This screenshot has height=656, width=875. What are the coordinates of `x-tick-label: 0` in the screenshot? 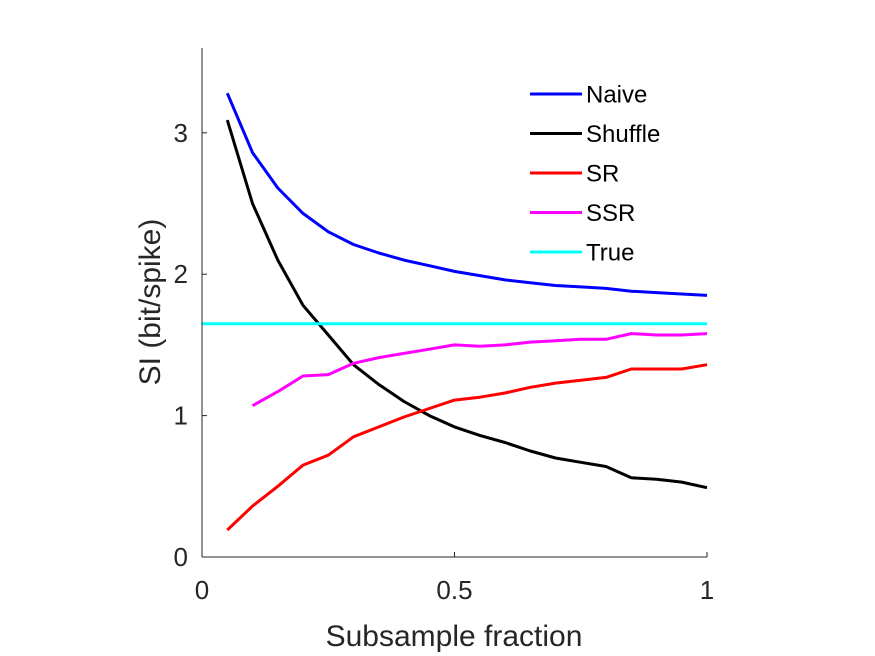 It's located at (202, 590).